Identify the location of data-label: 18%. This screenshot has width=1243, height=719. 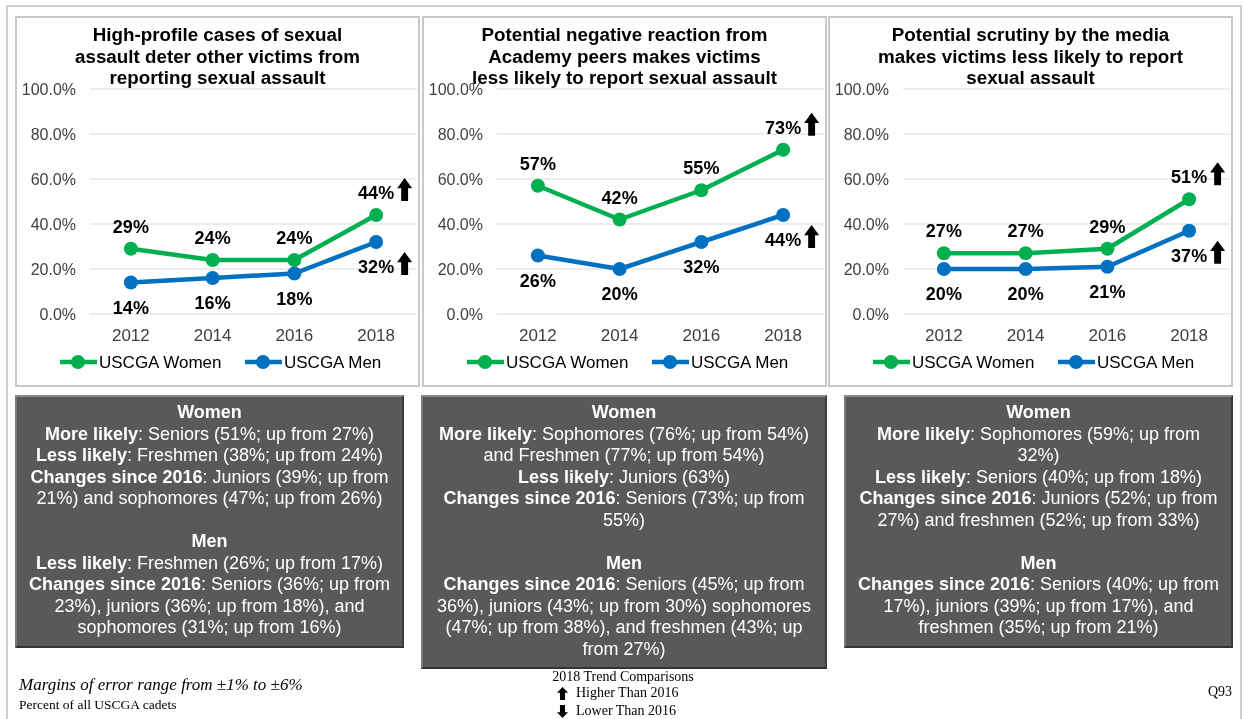
(294, 298).